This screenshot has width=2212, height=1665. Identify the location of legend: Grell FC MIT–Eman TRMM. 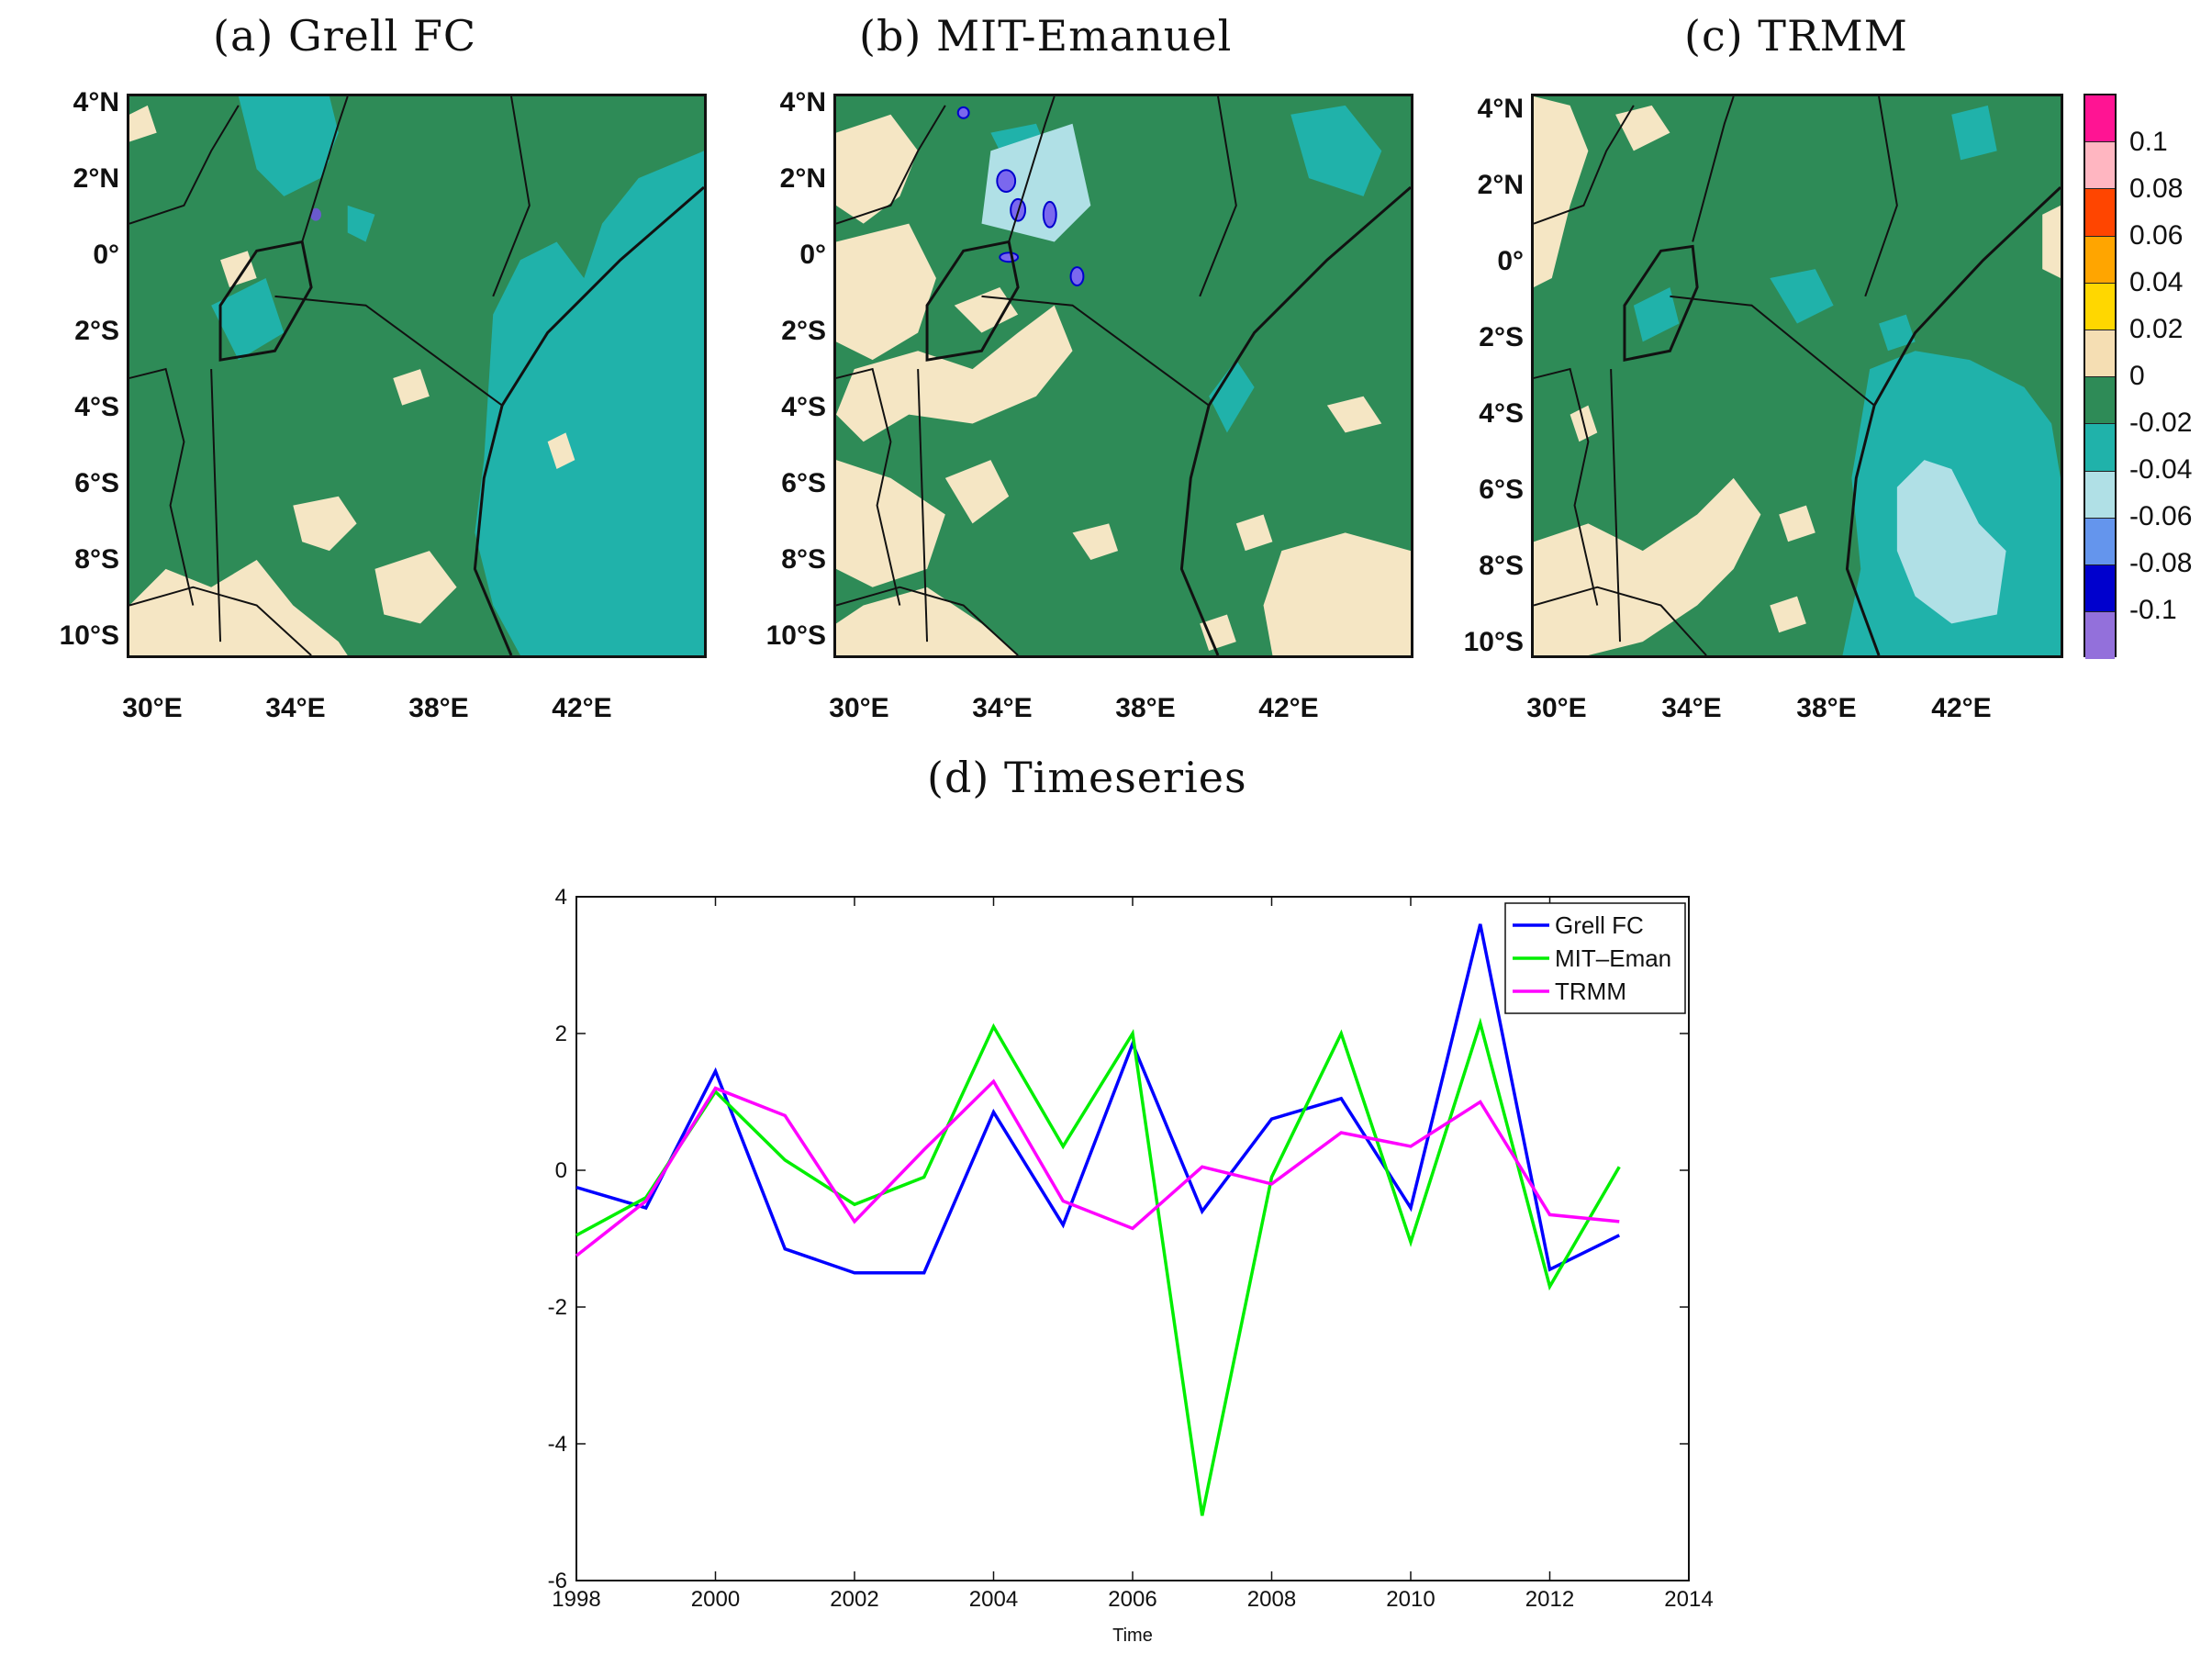
(1595, 958).